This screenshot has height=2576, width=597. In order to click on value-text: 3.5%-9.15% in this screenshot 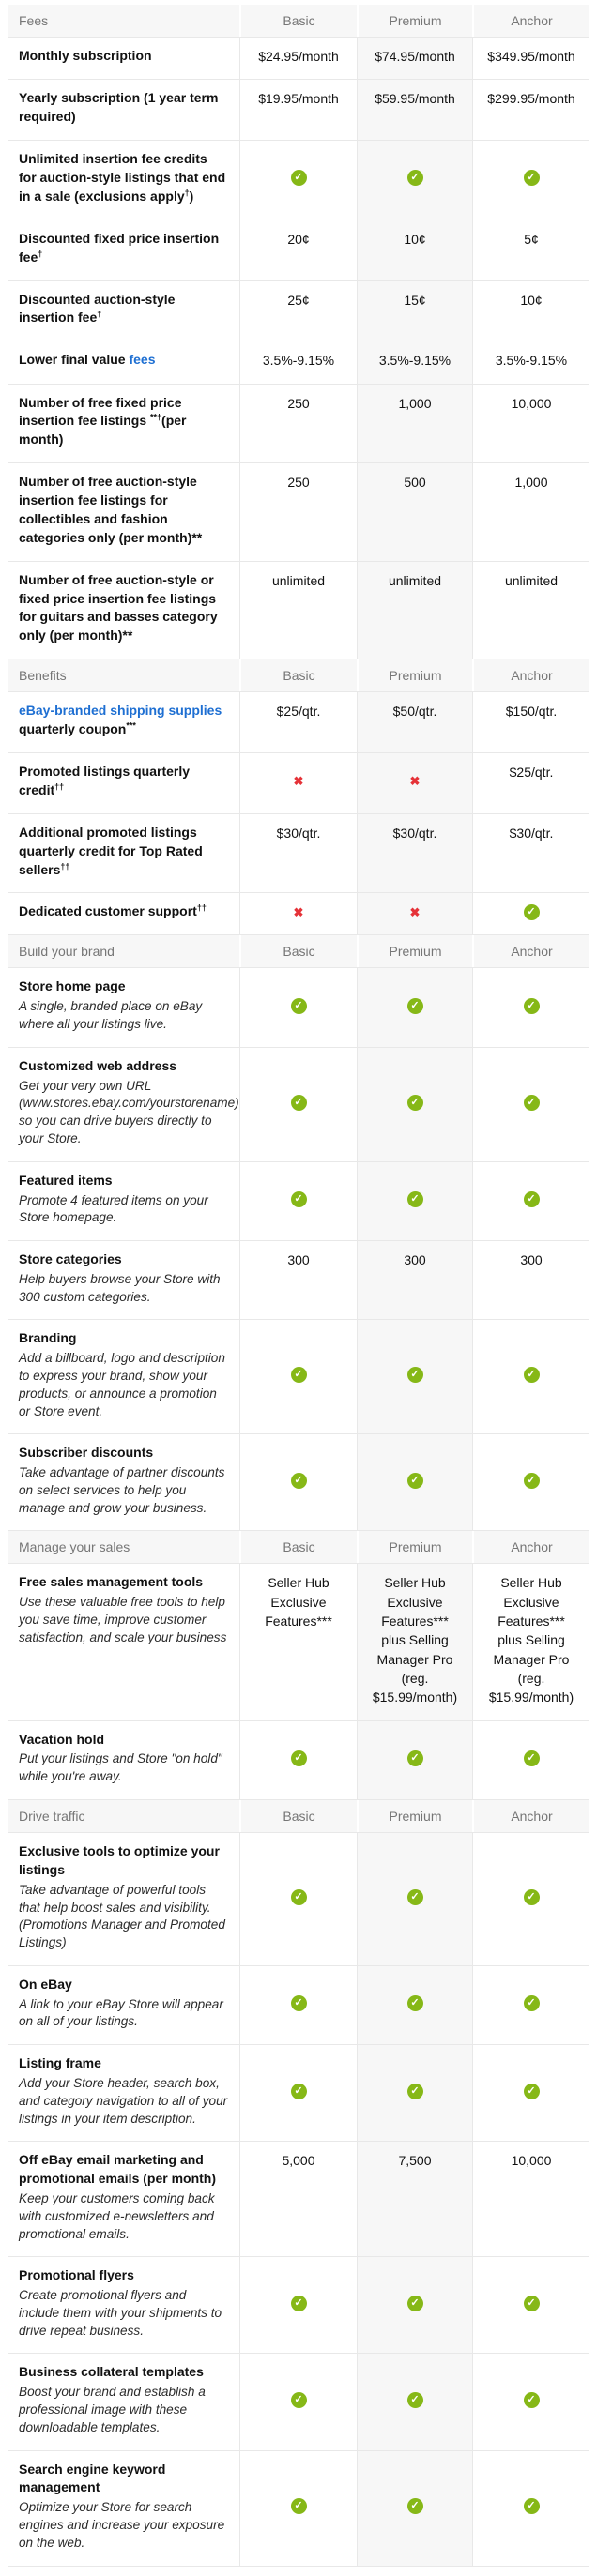, I will do `click(415, 361)`.